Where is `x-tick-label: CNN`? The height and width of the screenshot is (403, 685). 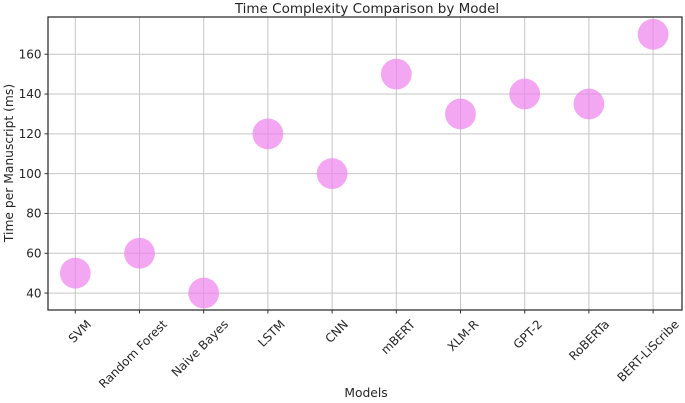 x-tick-label: CNN is located at coordinates (336, 331).